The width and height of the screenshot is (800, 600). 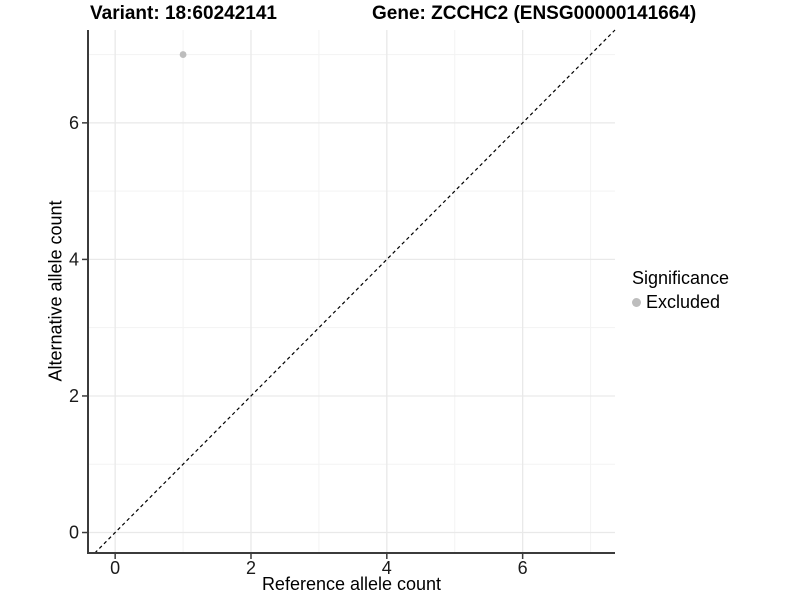 What do you see at coordinates (680, 290) in the screenshot?
I see `legend: Significance Excluded` at bounding box center [680, 290].